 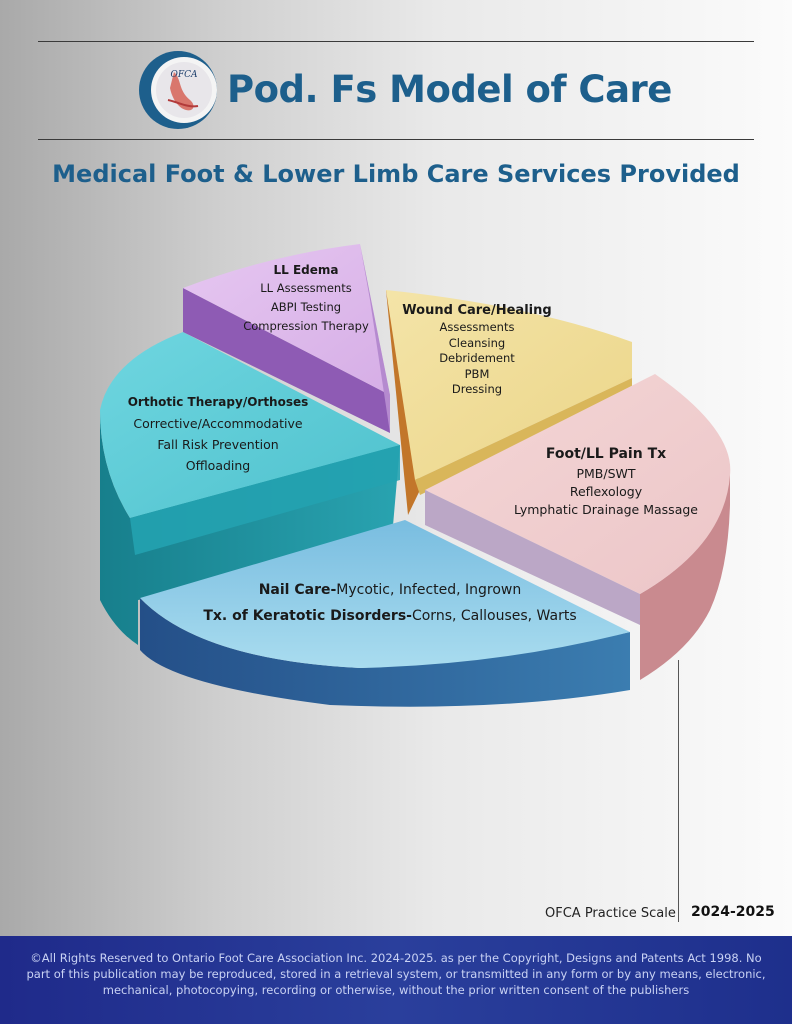 What do you see at coordinates (429, 590) in the screenshot?
I see `nail-care-detail: Mycotic, Infected, Ingrown` at bounding box center [429, 590].